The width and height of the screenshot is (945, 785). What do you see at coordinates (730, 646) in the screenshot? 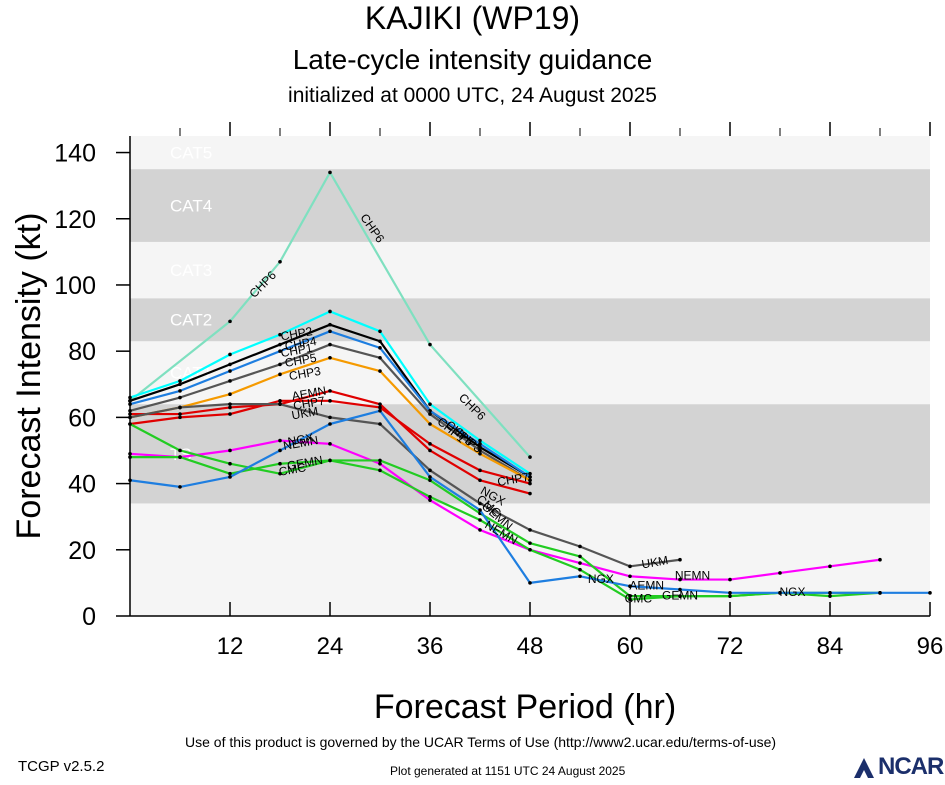
I see `x-tick-label-72: 72` at bounding box center [730, 646].